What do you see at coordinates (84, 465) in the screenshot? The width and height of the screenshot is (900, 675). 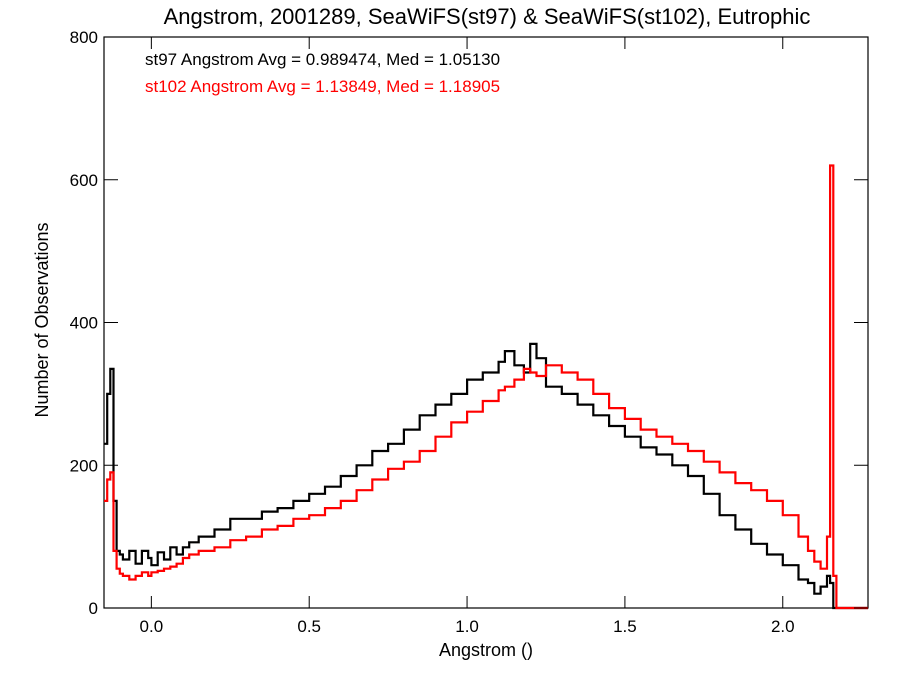 I see `y-tick-label: 200` at bounding box center [84, 465].